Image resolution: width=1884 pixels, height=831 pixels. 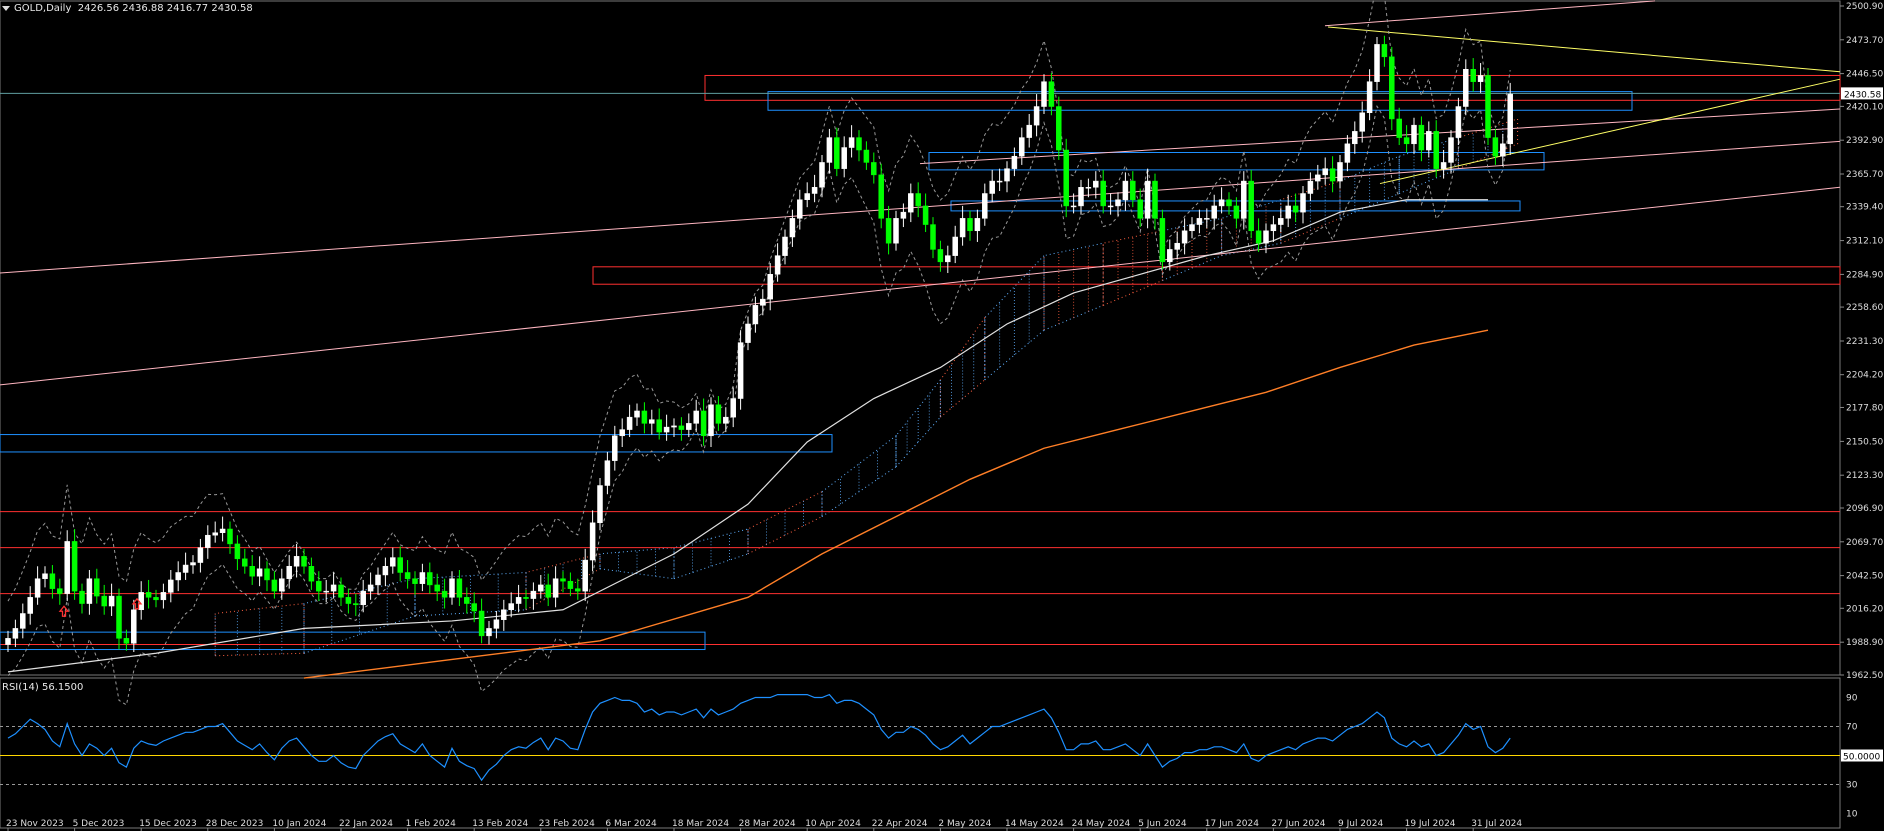 What do you see at coordinates (759, 737) in the screenshot?
I see `rsi-line` at bounding box center [759, 737].